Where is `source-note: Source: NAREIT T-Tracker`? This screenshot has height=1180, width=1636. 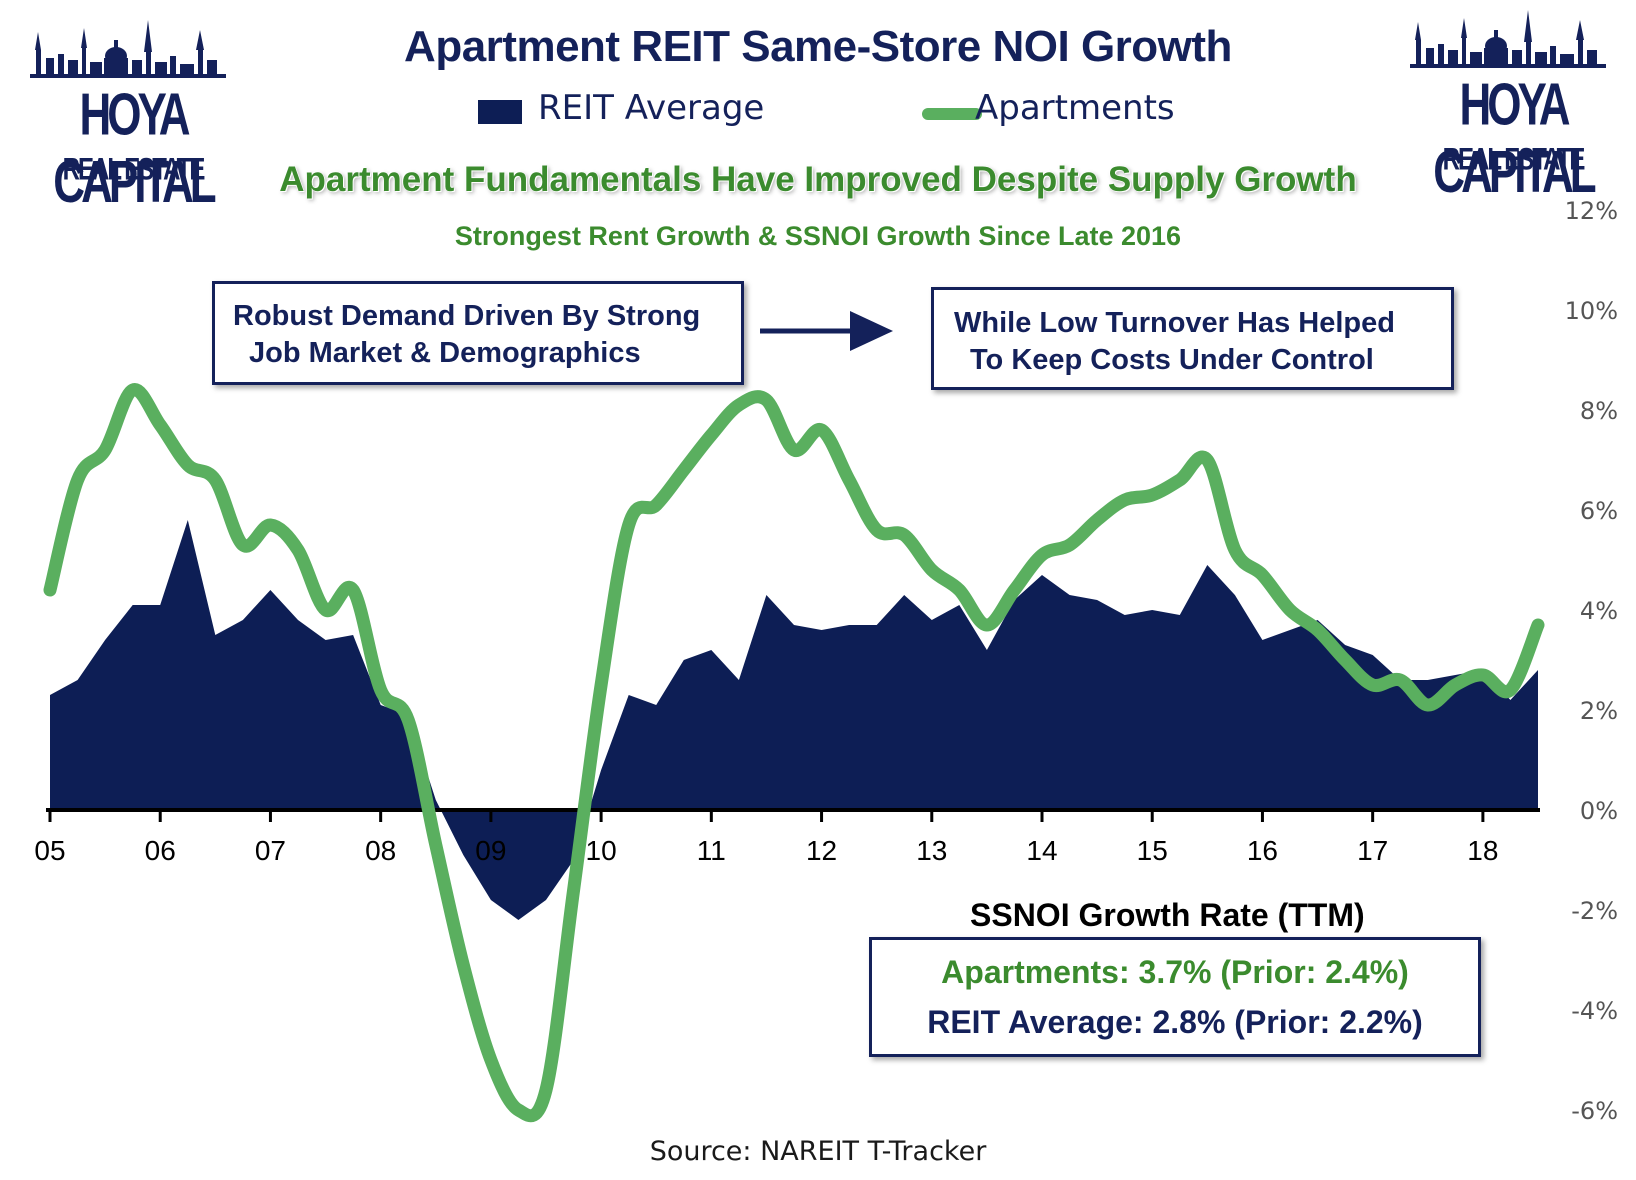
source-note: Source: NAREIT T-Tracker is located at coordinates (818, 1151).